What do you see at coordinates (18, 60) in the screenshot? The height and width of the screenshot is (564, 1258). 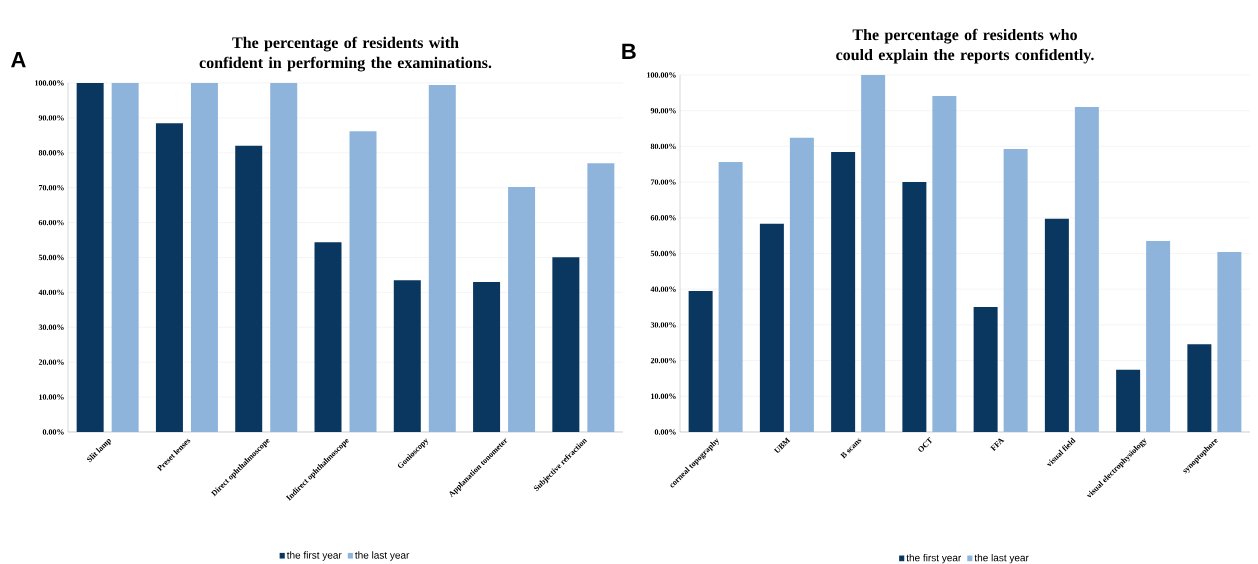 I see `text: A` at bounding box center [18, 60].